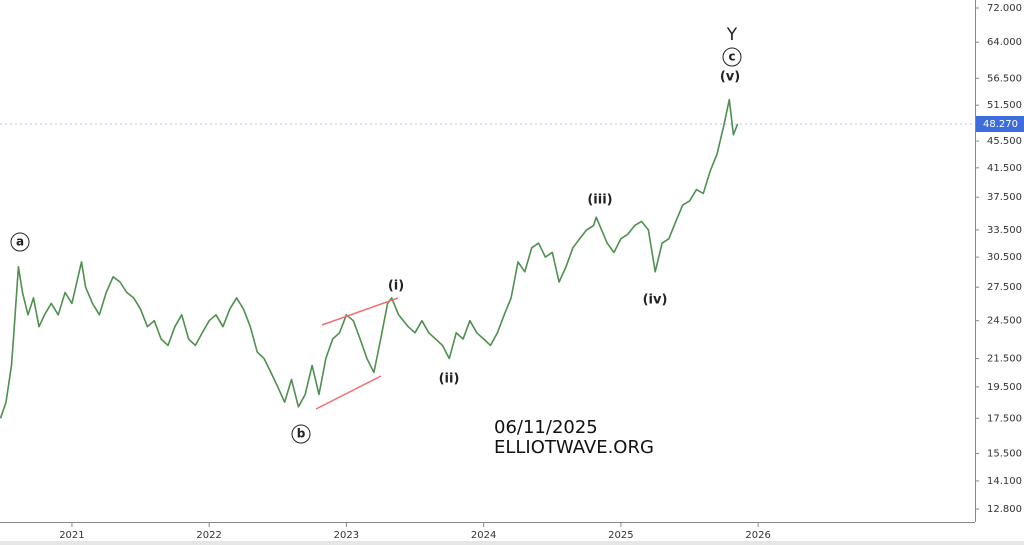 The image size is (1024, 545). What do you see at coordinates (620, 535) in the screenshot?
I see `x-tick-label: 2025` at bounding box center [620, 535].